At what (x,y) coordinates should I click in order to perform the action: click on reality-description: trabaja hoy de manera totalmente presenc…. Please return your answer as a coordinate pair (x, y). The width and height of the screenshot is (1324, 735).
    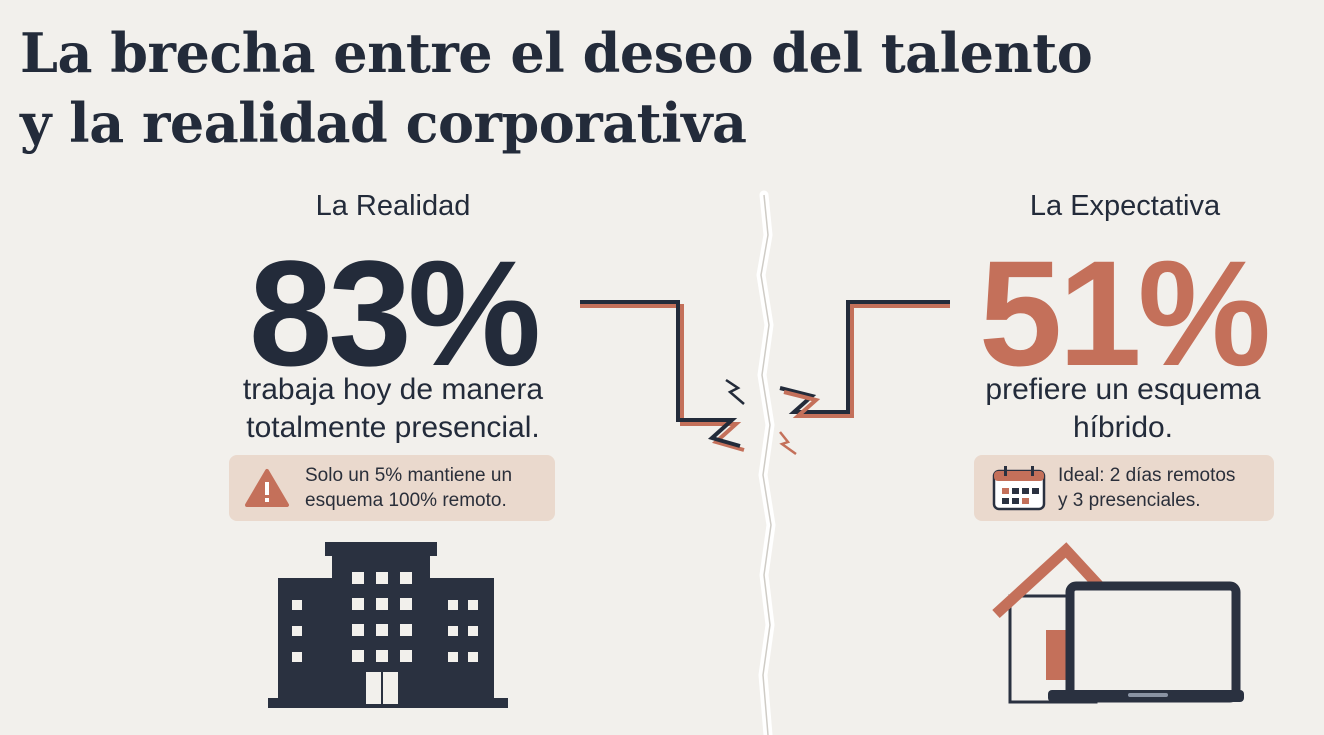
    Looking at the image, I should click on (393, 409).